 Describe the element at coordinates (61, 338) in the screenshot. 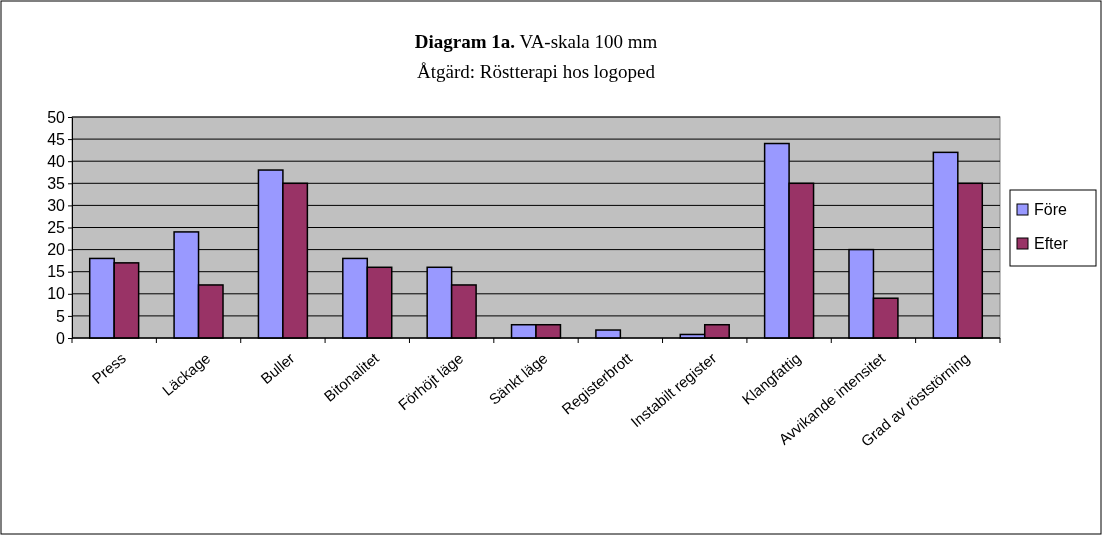

I see `y-tick-label: 0` at that location.